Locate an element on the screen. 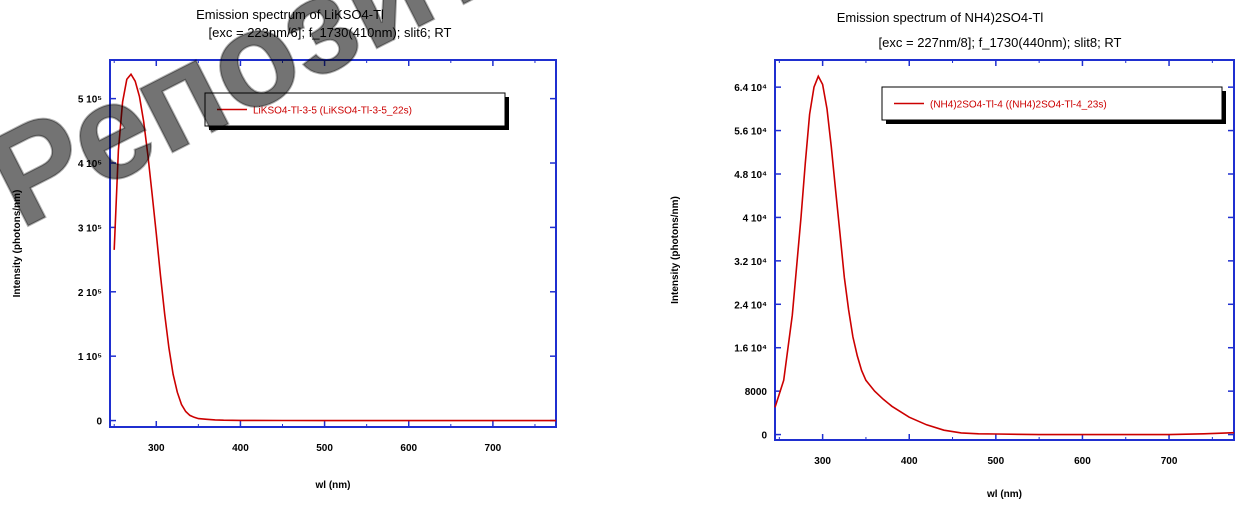 This screenshot has height=514, width=1239. chart-title: Emission spectrum of NH4)2SO4-Tl is located at coordinates (940, 17).